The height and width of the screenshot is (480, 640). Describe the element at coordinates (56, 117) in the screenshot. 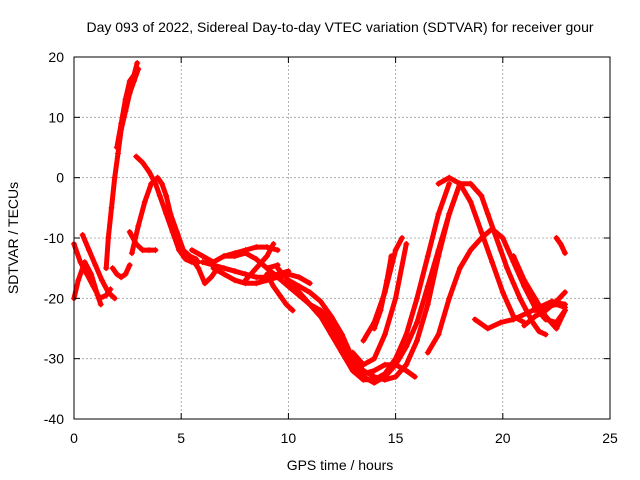

I see `y-tick-label: 10` at that location.